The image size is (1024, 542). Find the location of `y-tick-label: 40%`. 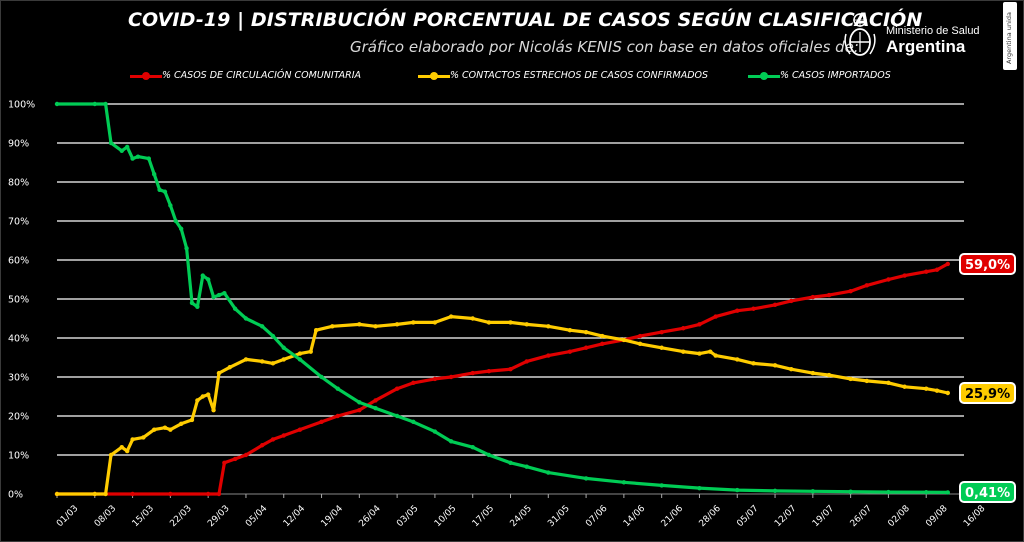

y-tick-label: 40% is located at coordinates (18, 339).